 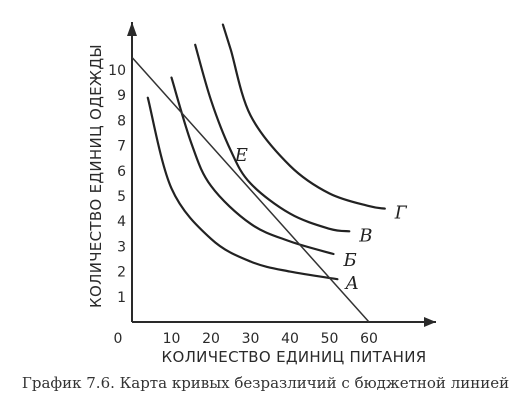 I want to click on y-axis-arrow, so click(x=132, y=29).